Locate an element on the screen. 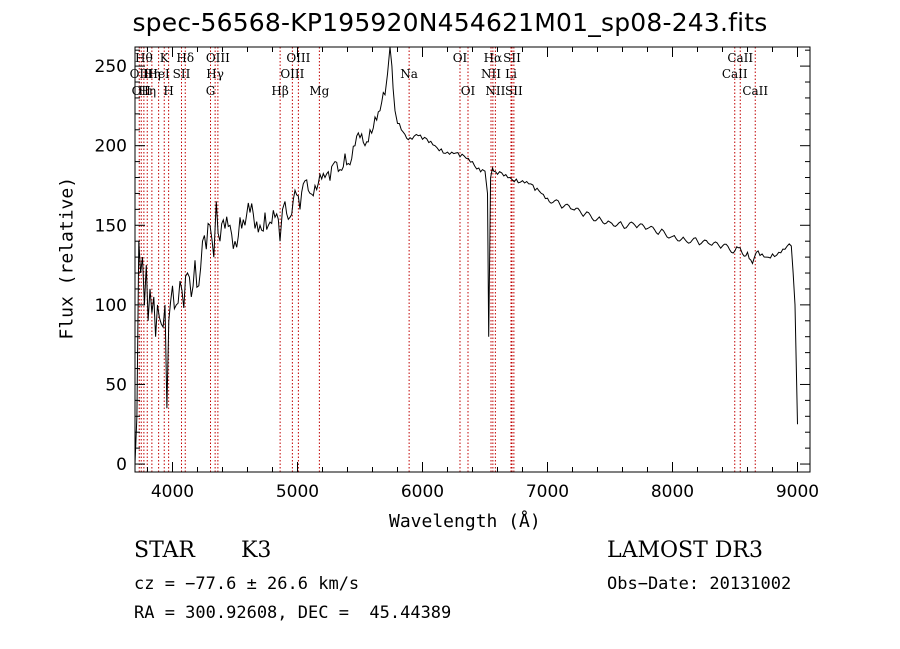 The width and height of the screenshot is (900, 649). x-tick-label-5: 9000 is located at coordinates (797, 492).